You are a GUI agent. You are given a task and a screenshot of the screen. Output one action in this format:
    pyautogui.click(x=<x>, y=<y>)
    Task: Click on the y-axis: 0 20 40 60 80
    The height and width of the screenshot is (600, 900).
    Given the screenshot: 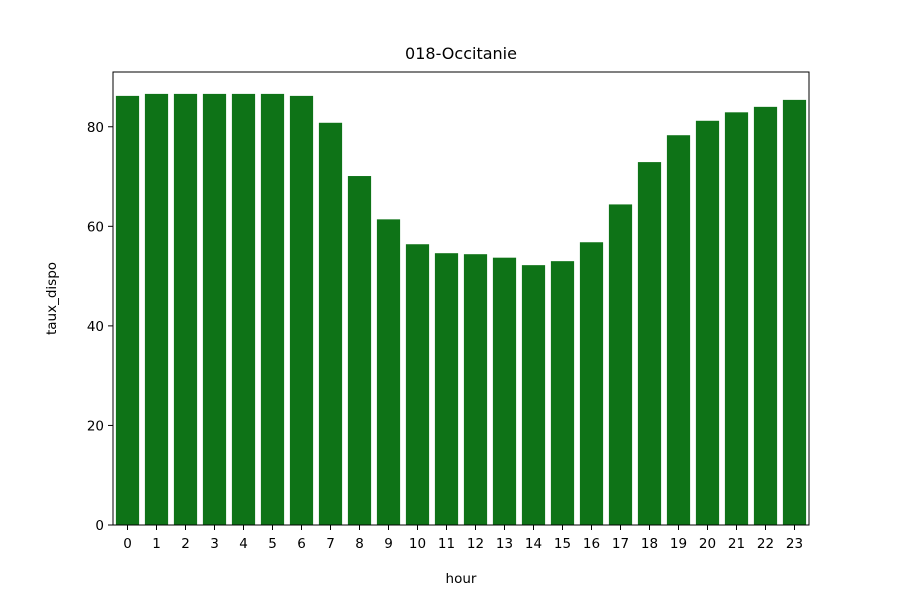 What is the action you would take?
    pyautogui.click(x=100, y=327)
    